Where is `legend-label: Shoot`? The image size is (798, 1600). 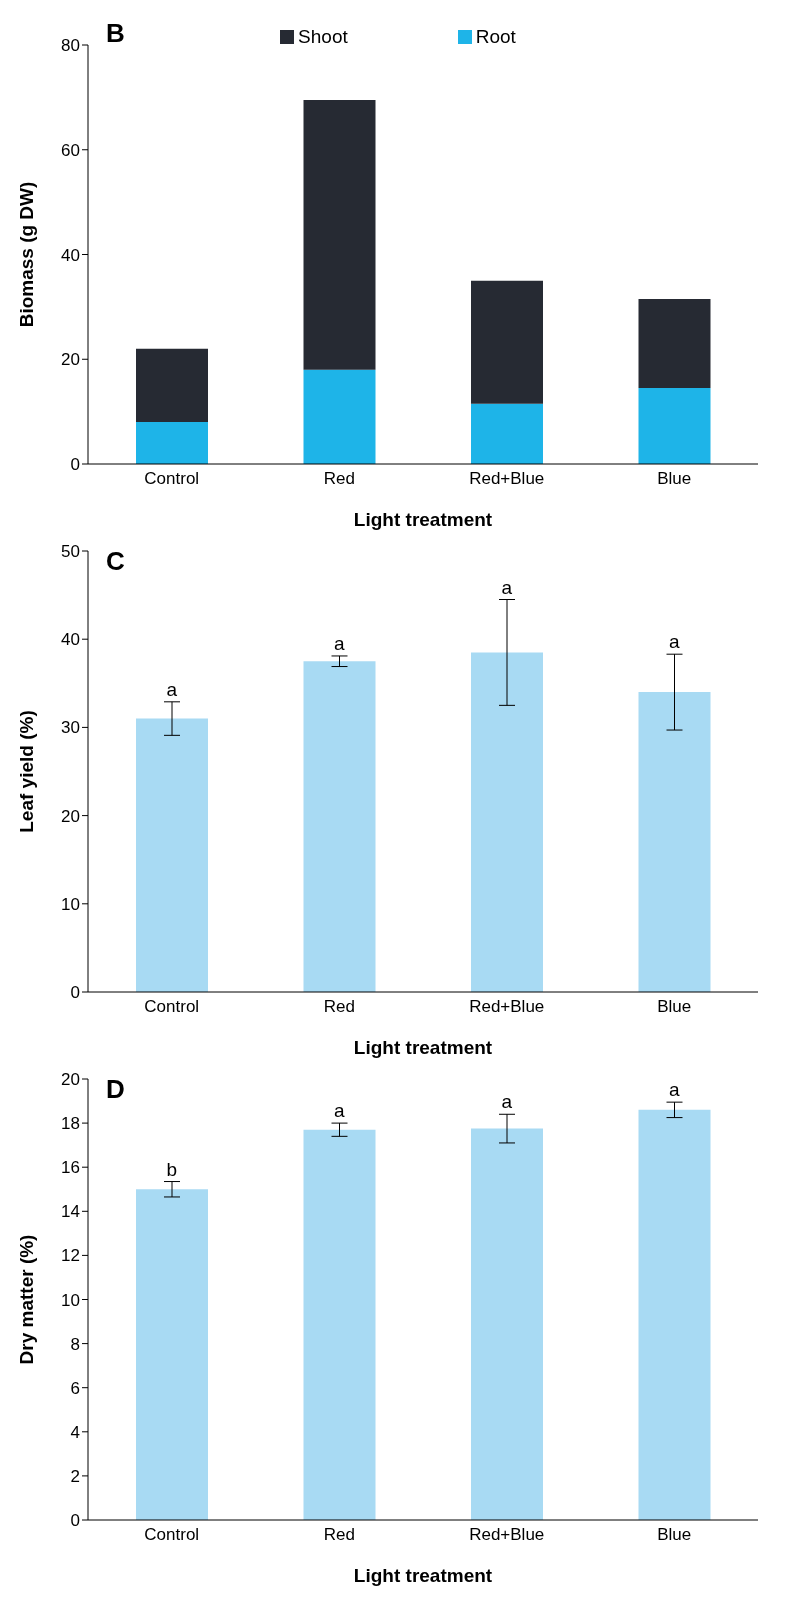
legend-label: Shoot is located at coordinates (322, 37).